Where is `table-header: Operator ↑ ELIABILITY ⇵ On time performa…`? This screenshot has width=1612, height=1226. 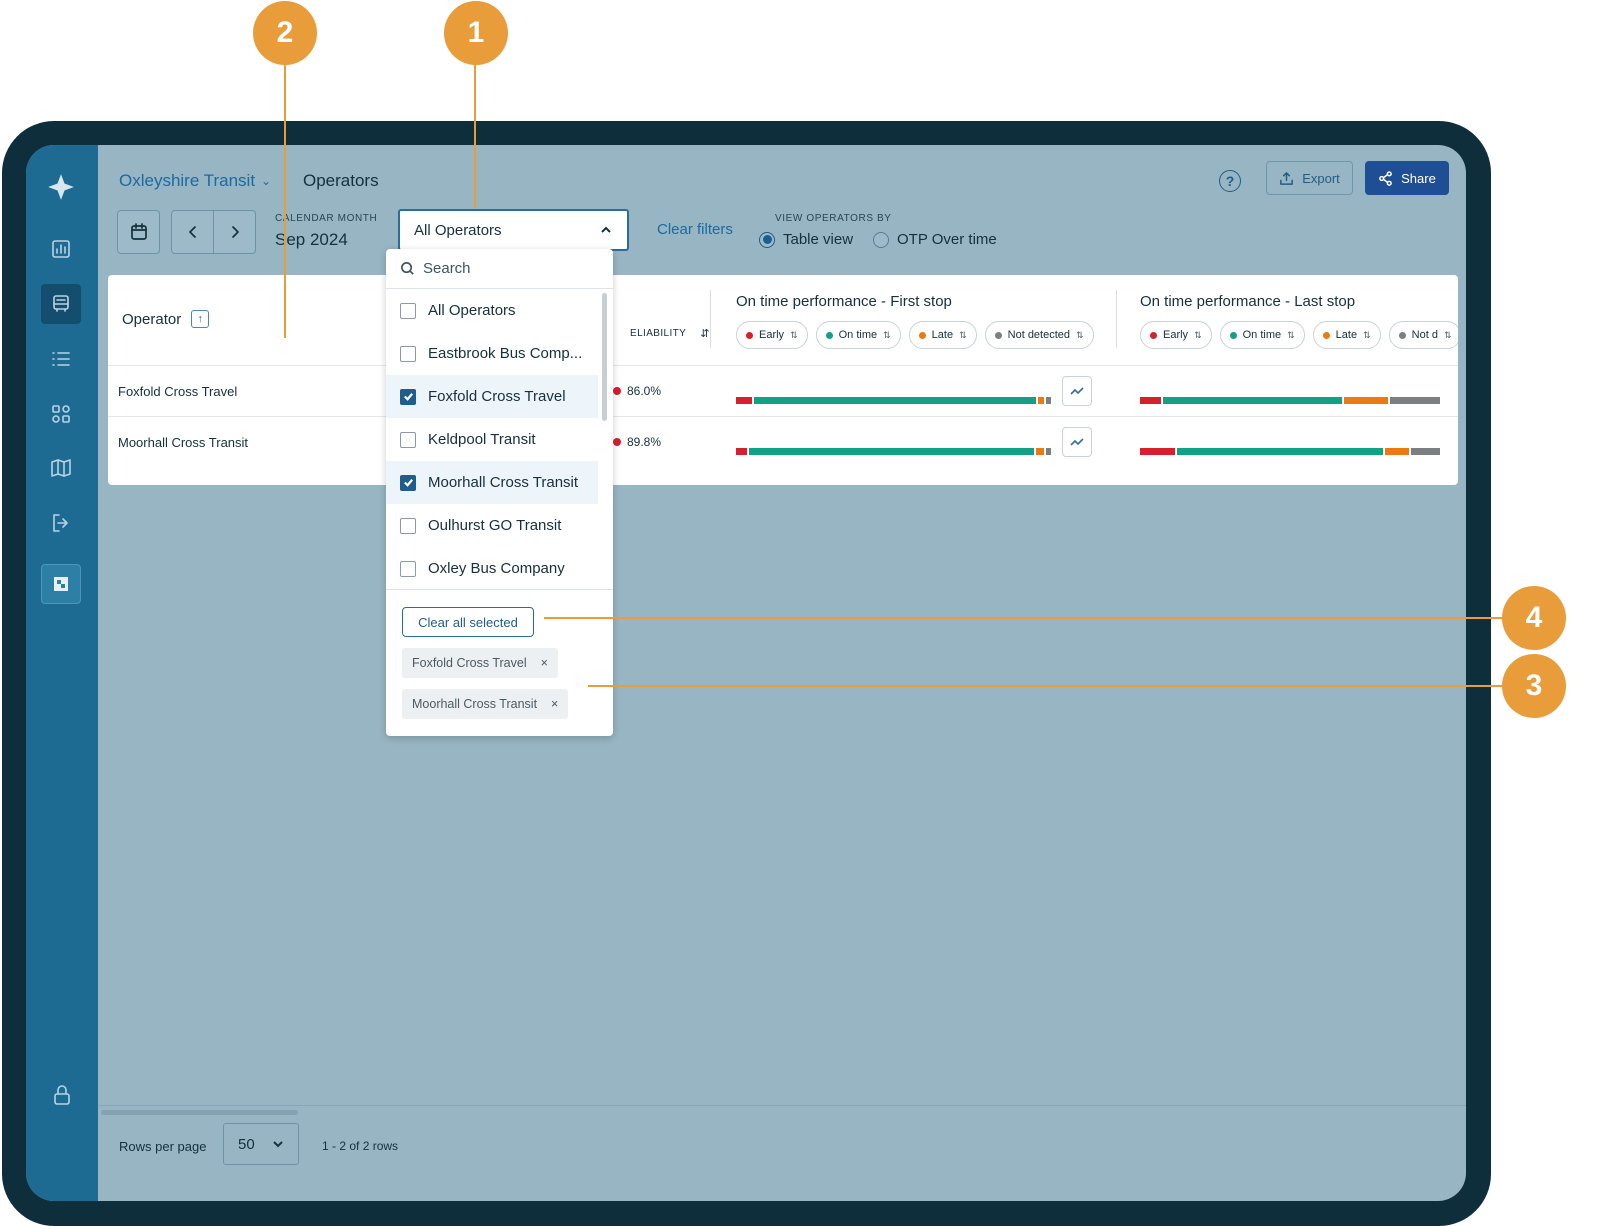
table-header: Operator ↑ ELIABILITY ⇵ On time performa… is located at coordinates (783, 320).